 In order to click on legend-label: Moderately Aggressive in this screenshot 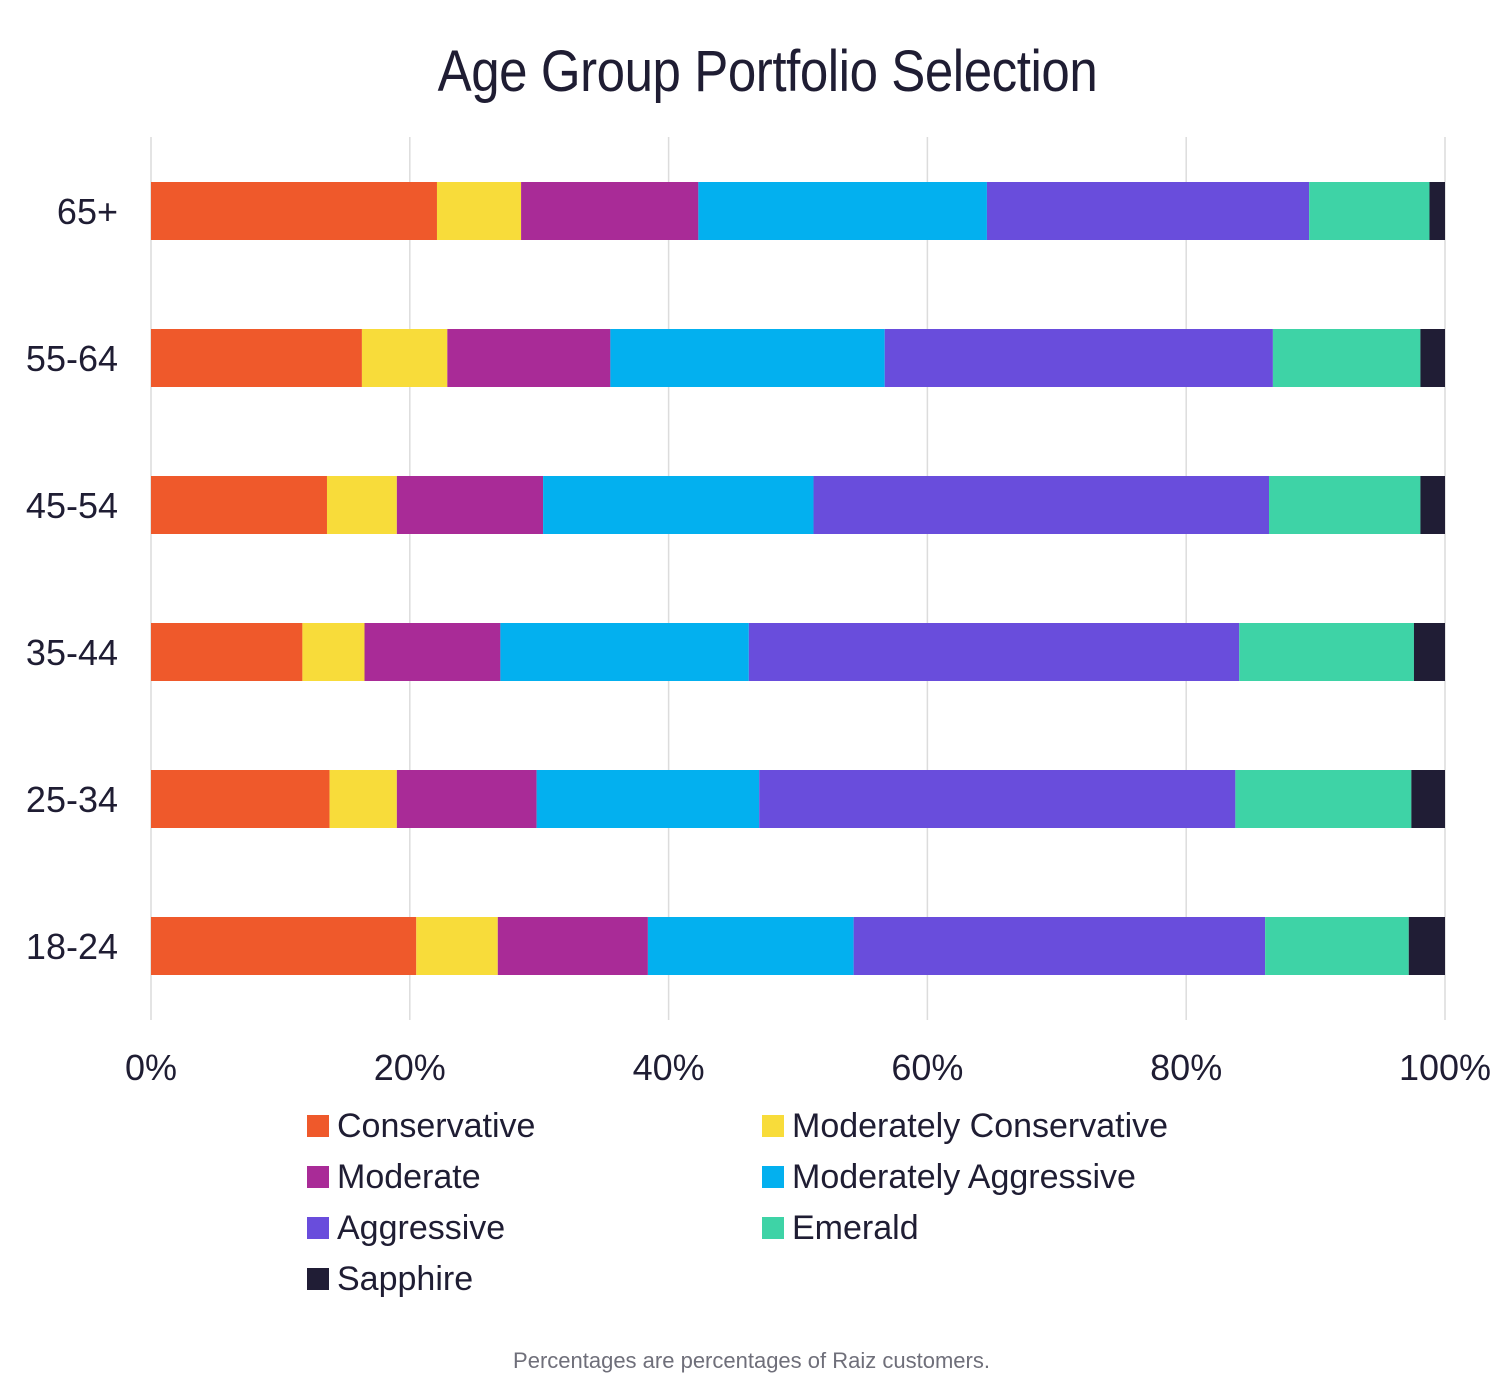, I will do `click(964, 1176)`.